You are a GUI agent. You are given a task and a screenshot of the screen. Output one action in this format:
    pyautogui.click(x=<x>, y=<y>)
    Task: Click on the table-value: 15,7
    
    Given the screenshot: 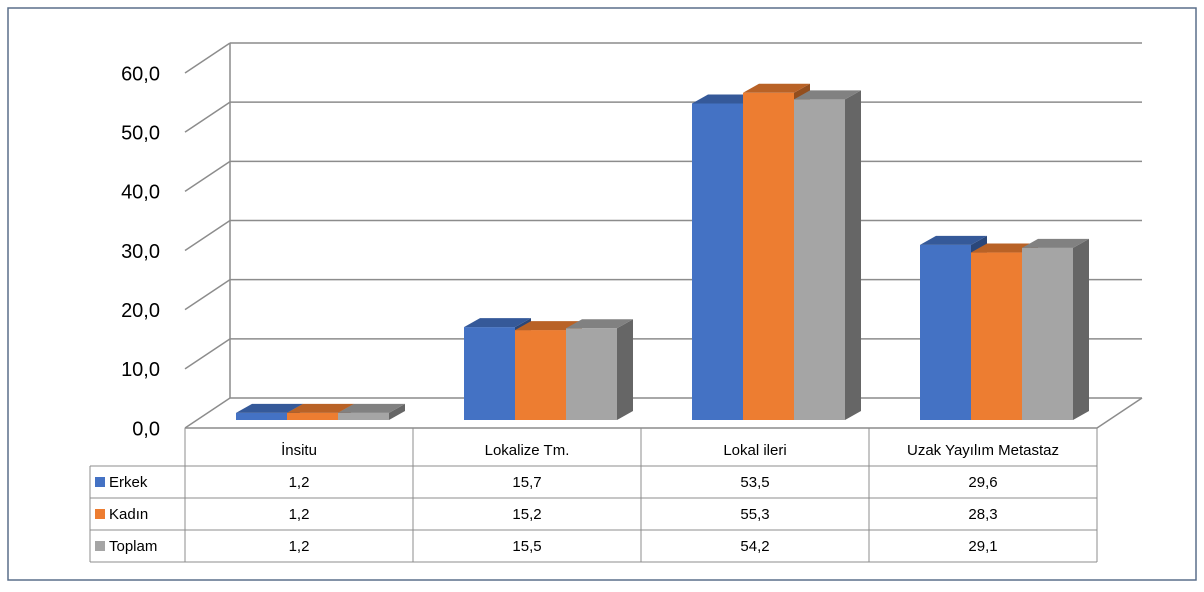 What is the action you would take?
    pyautogui.click(x=526, y=482)
    